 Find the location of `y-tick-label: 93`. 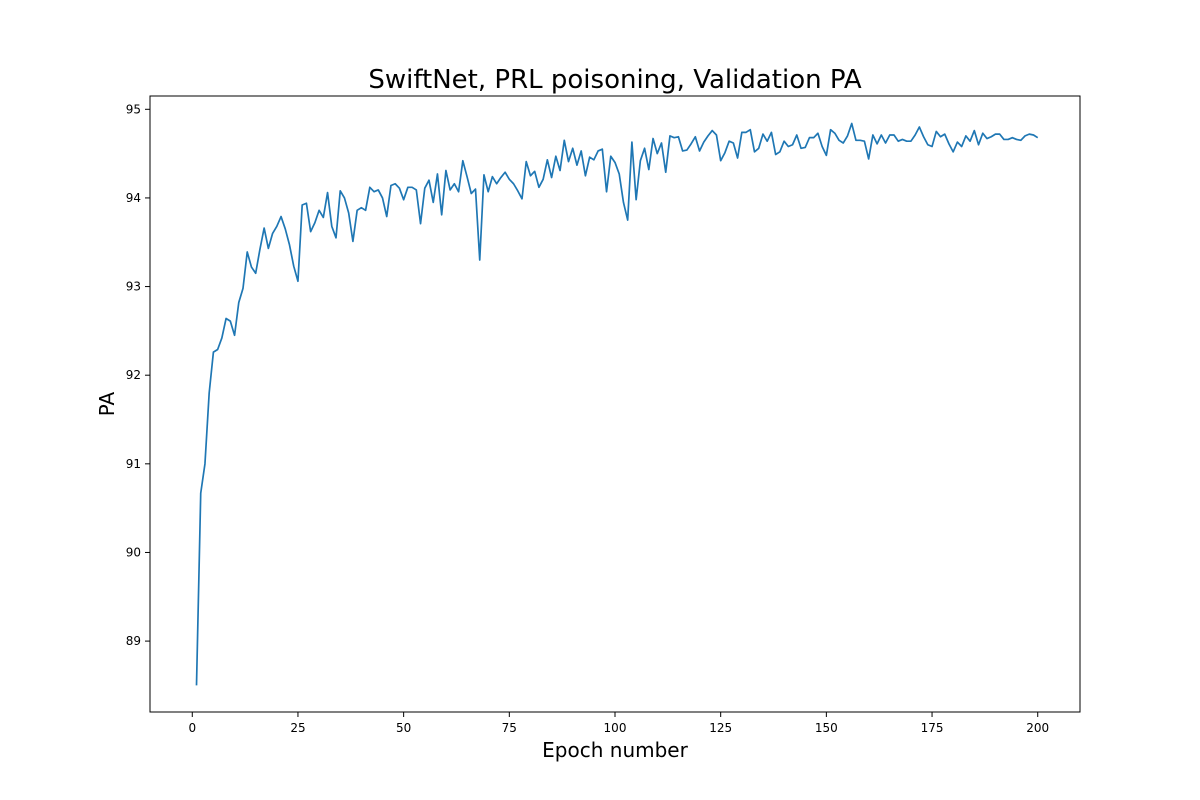

y-tick-label: 93 is located at coordinates (133, 287).